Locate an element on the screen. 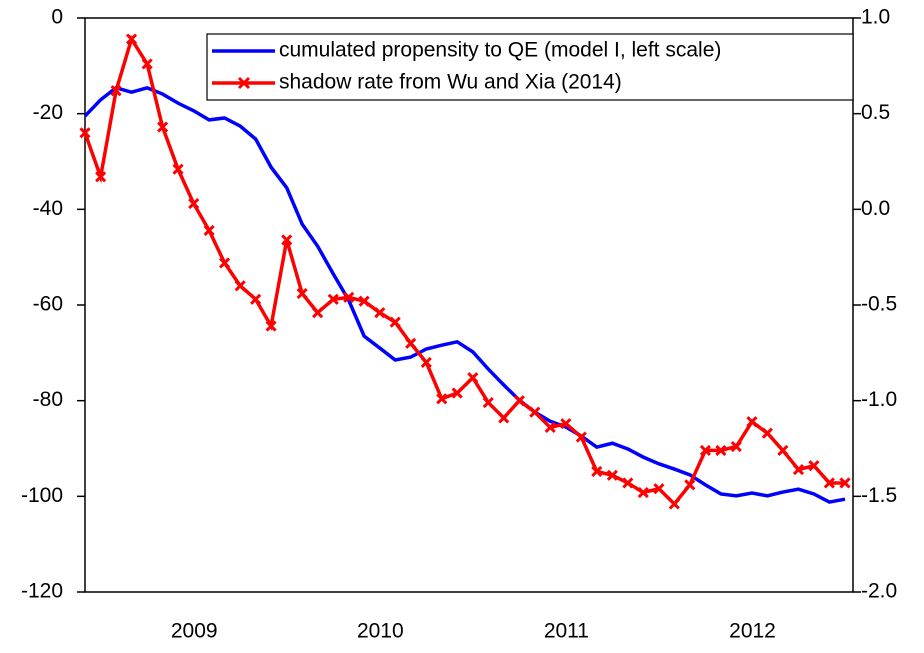 This screenshot has height=653, width=924. y2-tick-label: 0.0 is located at coordinates (875, 208).